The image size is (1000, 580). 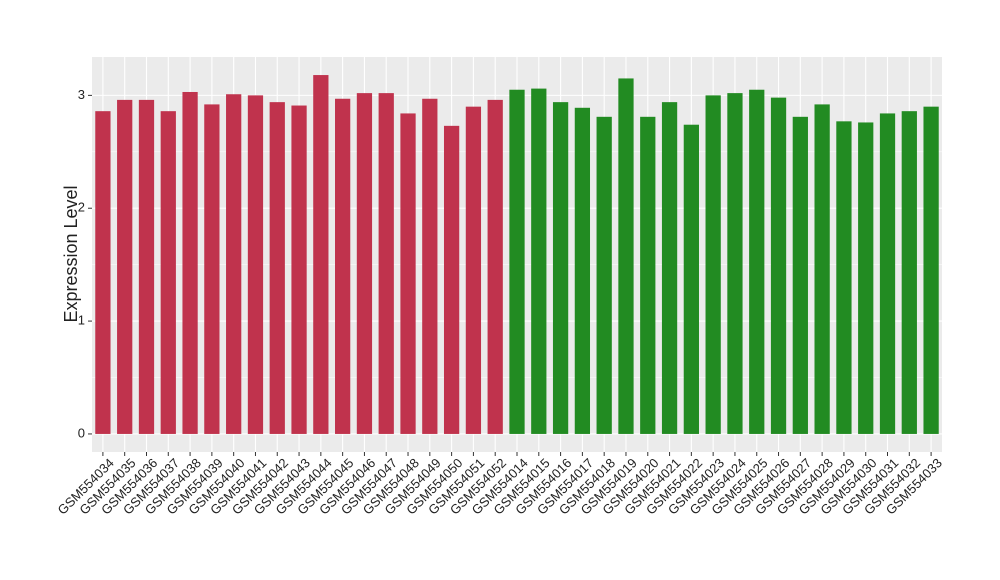 I want to click on y-tick-label: 2, so click(x=81, y=207).